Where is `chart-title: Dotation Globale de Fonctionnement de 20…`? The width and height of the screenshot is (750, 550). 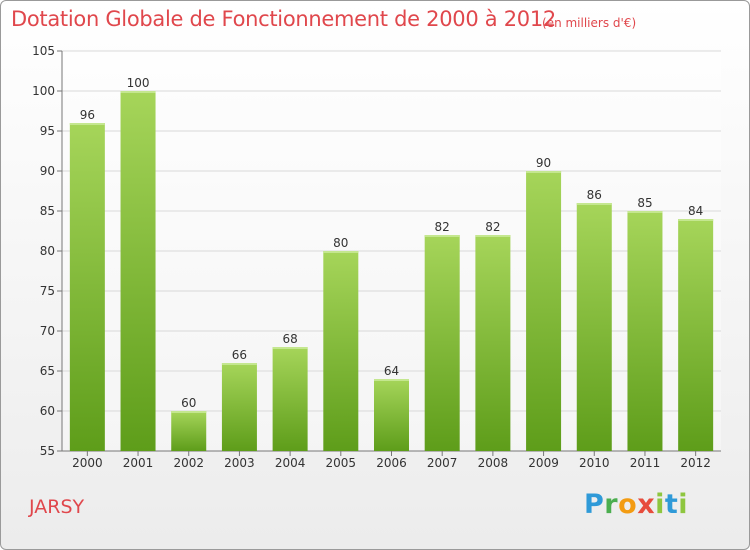
chart-title: Dotation Globale de Fonctionnement de 20… is located at coordinates (283, 19).